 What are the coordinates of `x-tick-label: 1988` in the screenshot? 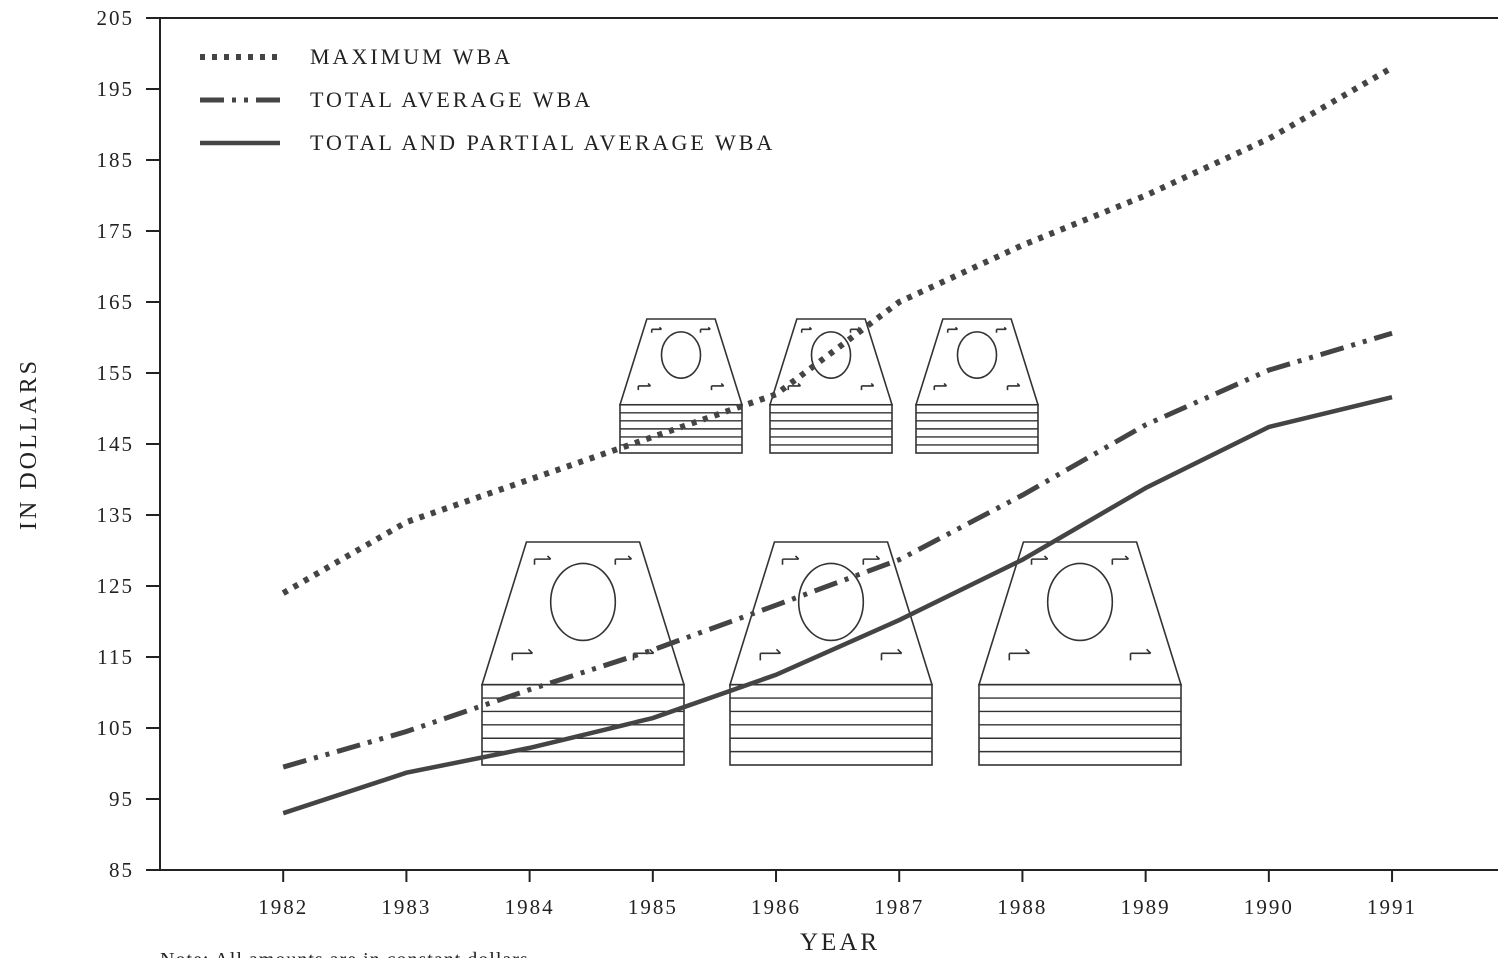 It's located at (1022, 907).